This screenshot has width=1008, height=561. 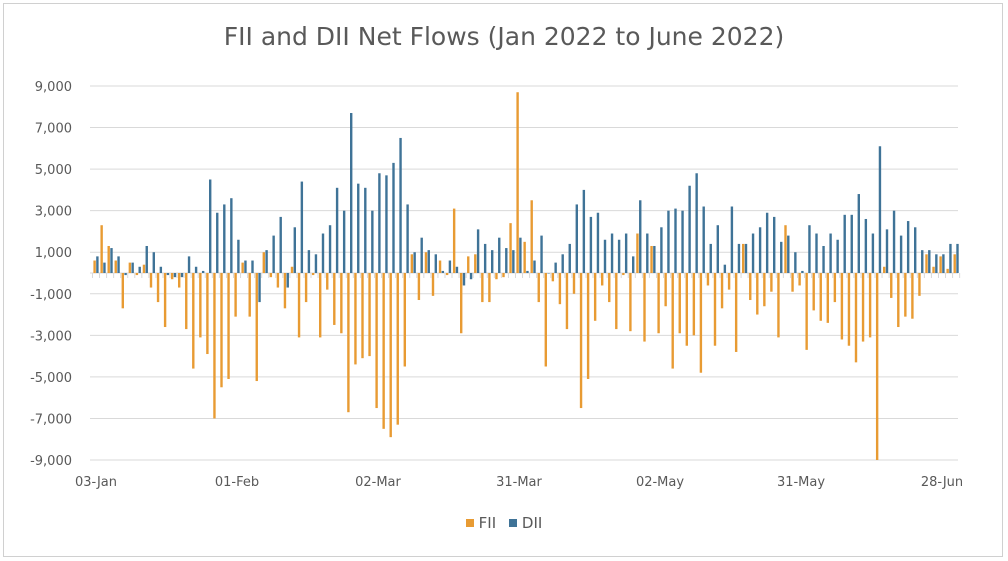 I want to click on x-tick-label: 31-May, so click(x=801, y=482).